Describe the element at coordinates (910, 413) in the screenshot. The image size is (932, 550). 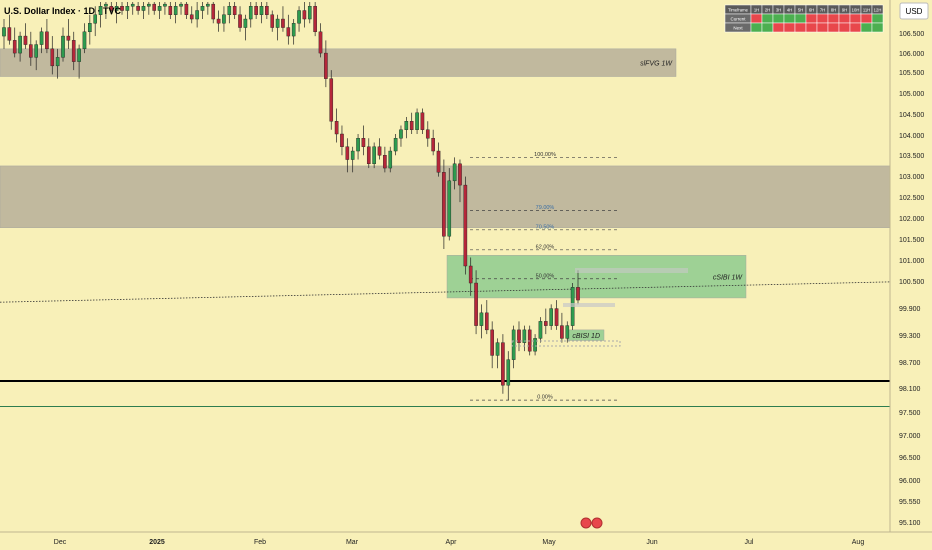
I see `price-tick: 97.500` at that location.